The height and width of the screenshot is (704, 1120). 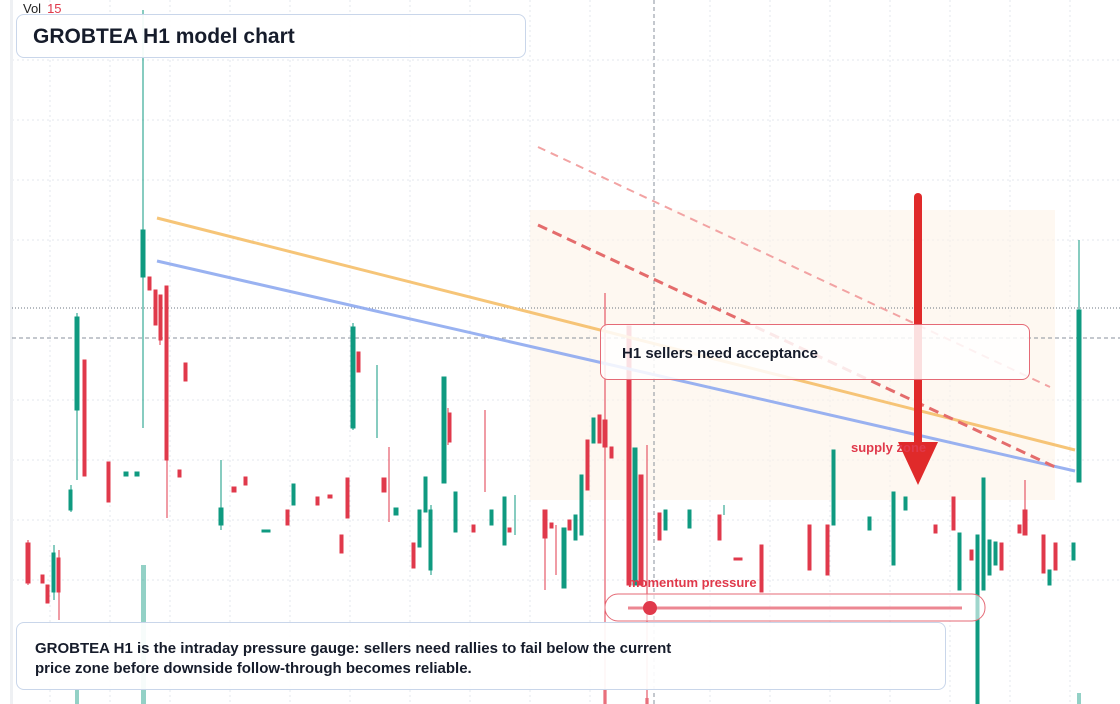 I want to click on momentum-gauge, so click(x=795, y=607).